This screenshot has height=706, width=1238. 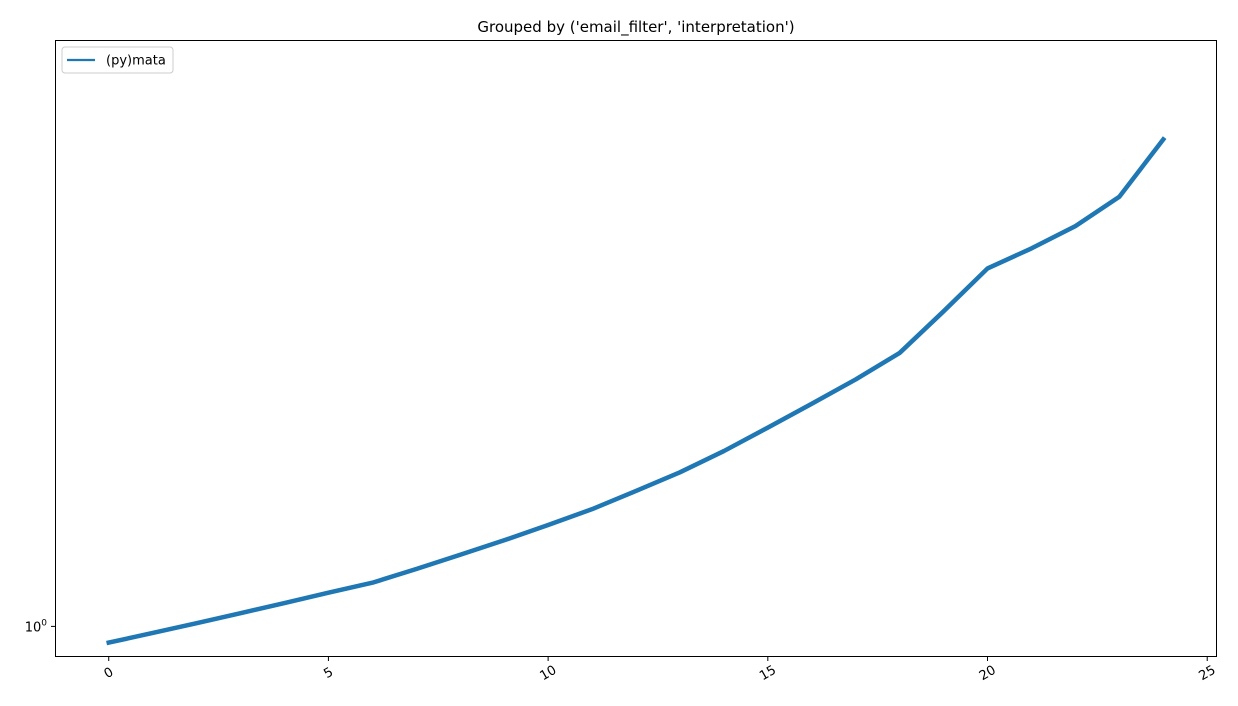 What do you see at coordinates (36, 626) in the screenshot?
I see `y-tick-label: 100` at bounding box center [36, 626].